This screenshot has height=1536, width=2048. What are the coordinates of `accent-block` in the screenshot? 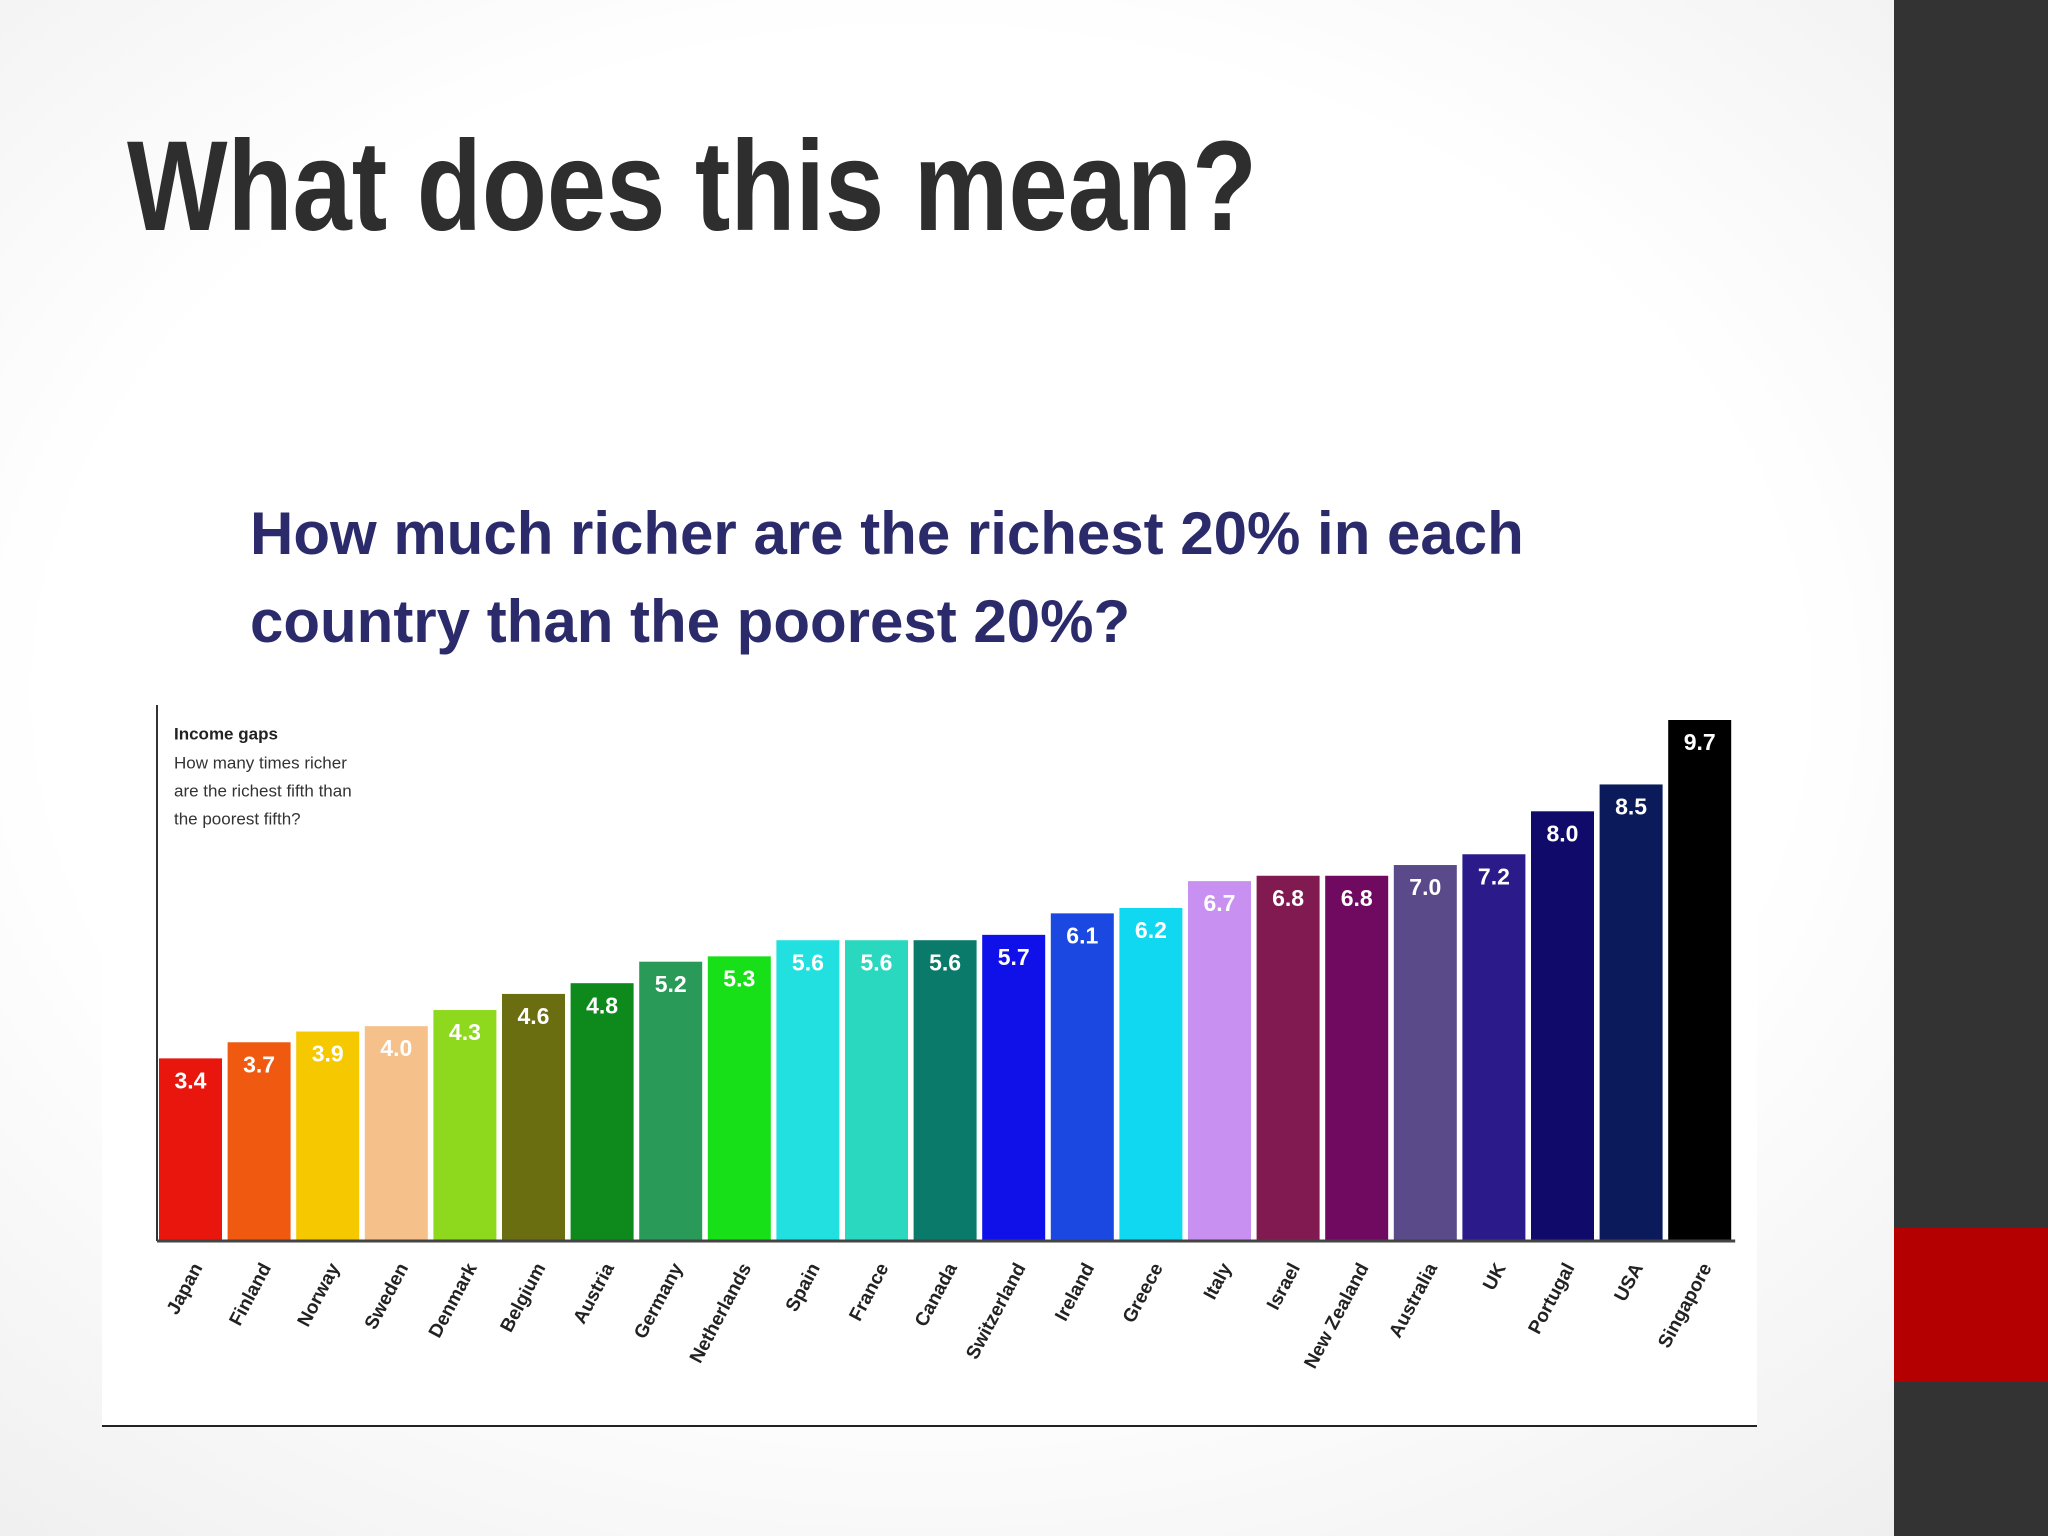 It's located at (1971, 1305).